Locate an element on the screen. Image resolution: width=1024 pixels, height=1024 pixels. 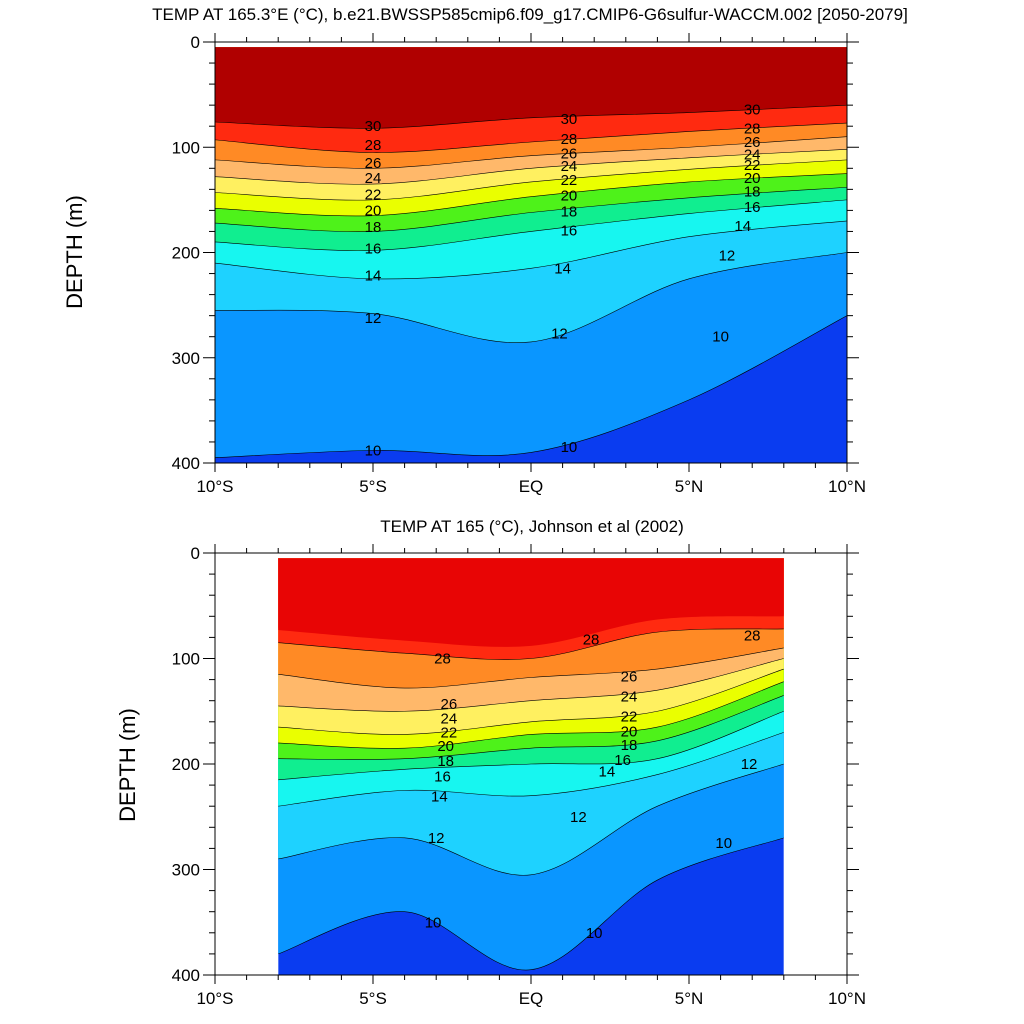
y-axis-label-bottom: DEPTH (m) is located at coordinates (127, 765).